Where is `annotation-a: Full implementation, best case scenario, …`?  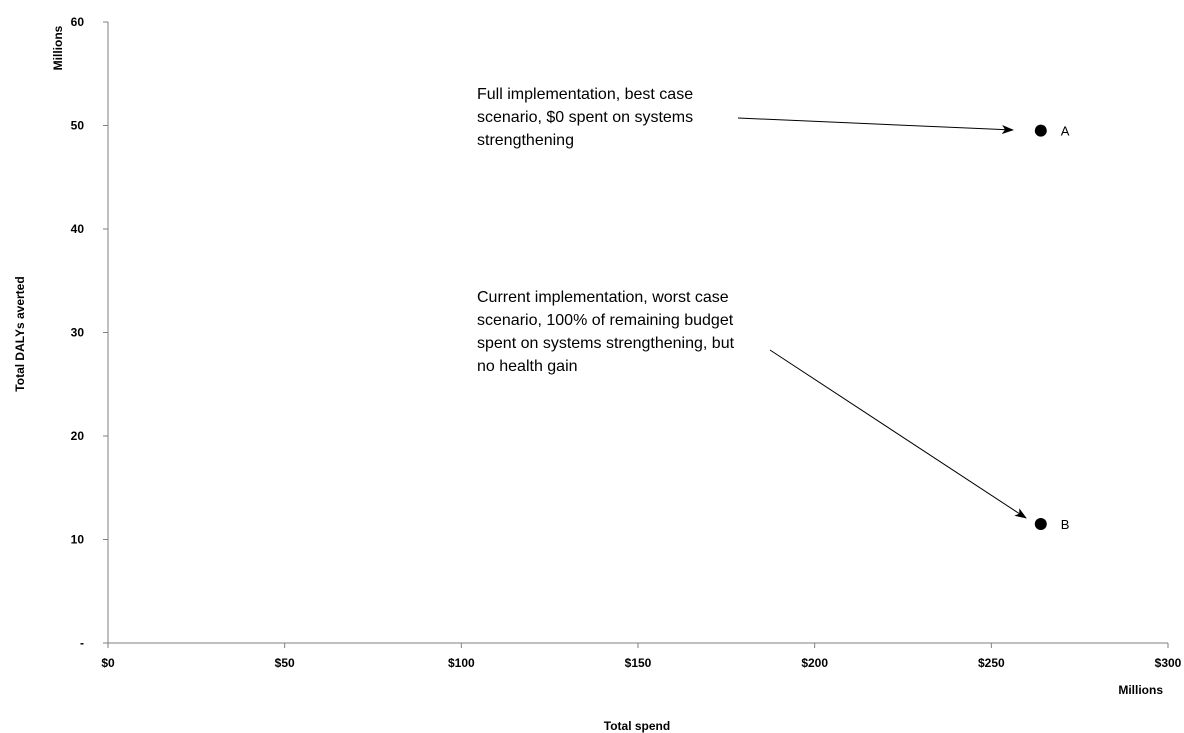
annotation-a: Full implementation, best case scenario, … is located at coordinates (745, 117).